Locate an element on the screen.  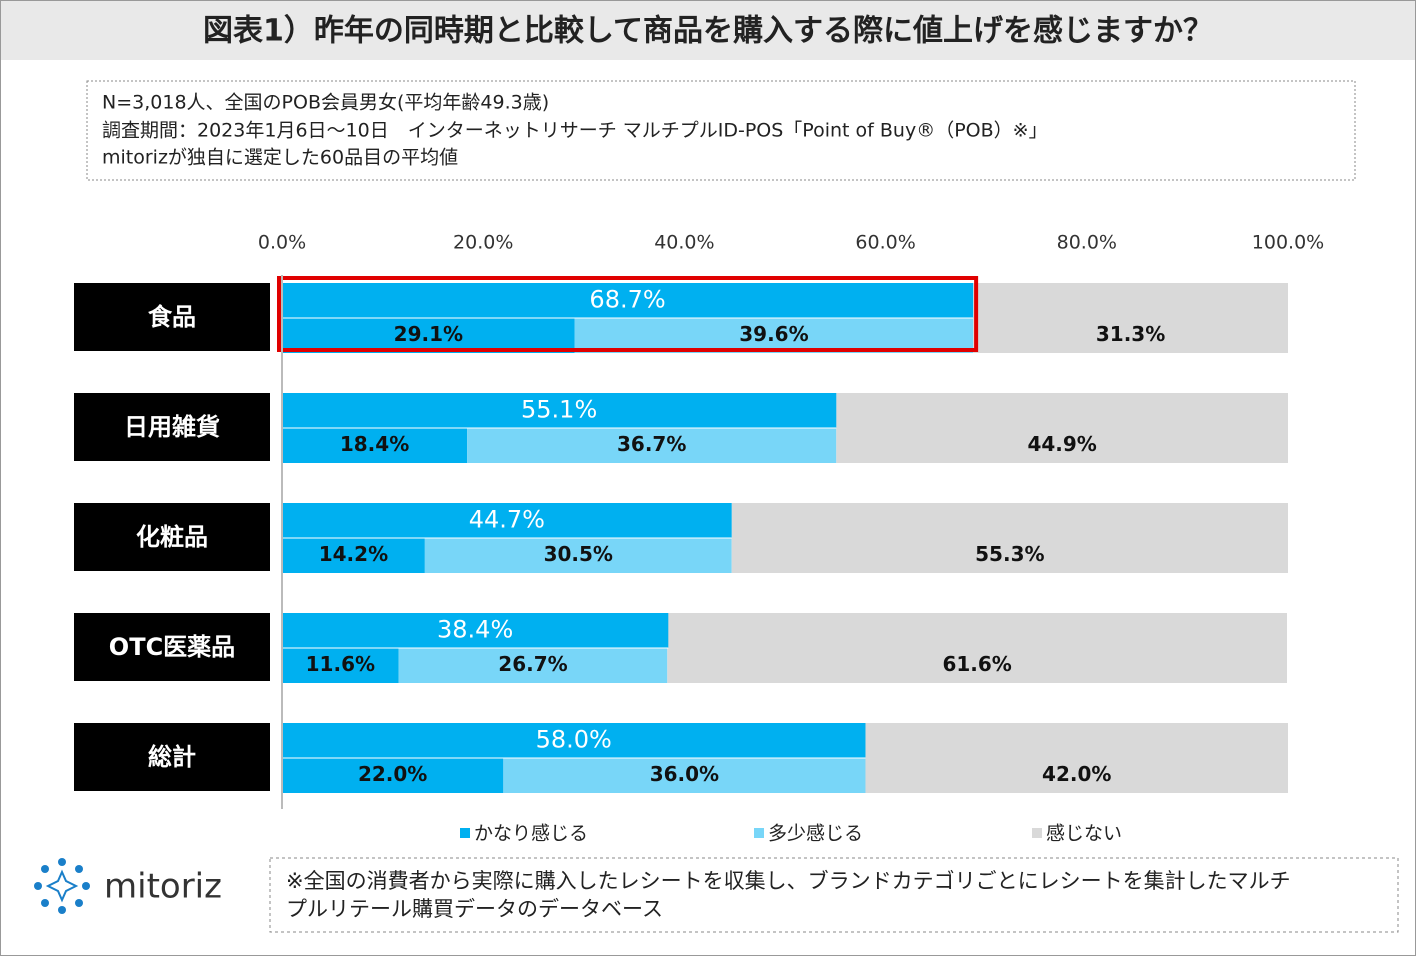
note: N=3,018人、全国のPOB会員男女(平均年齢49.3歳) is located at coordinates (325, 103).